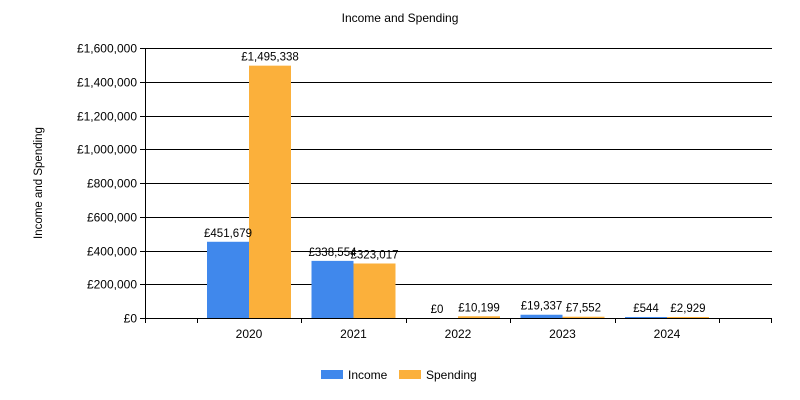 Image resolution: width=800 pixels, height=400 pixels. What do you see at coordinates (107, 49) in the screenshot?
I see `y-tick-label: £1,600,000` at bounding box center [107, 49].